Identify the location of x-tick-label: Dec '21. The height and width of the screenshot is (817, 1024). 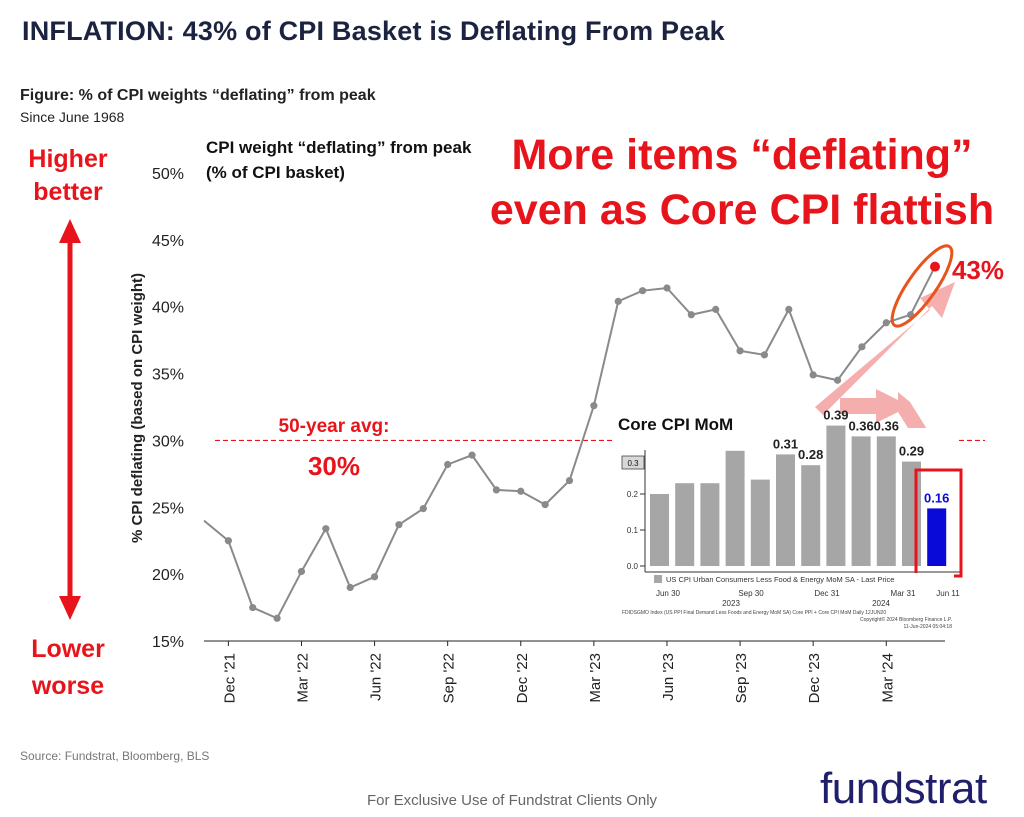
(229, 678).